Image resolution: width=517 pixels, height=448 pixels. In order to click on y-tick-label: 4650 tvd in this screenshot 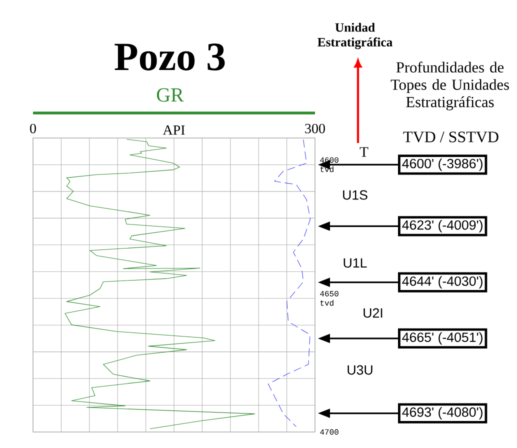, I will do `click(329, 298)`.